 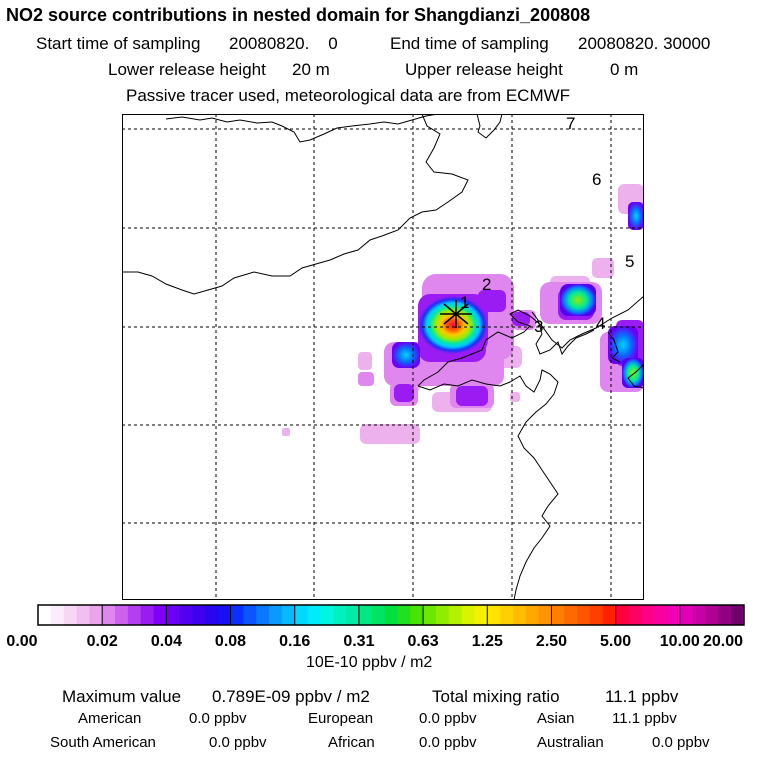 What do you see at coordinates (486, 284) in the screenshot?
I see `region-label-2: 2` at bounding box center [486, 284].